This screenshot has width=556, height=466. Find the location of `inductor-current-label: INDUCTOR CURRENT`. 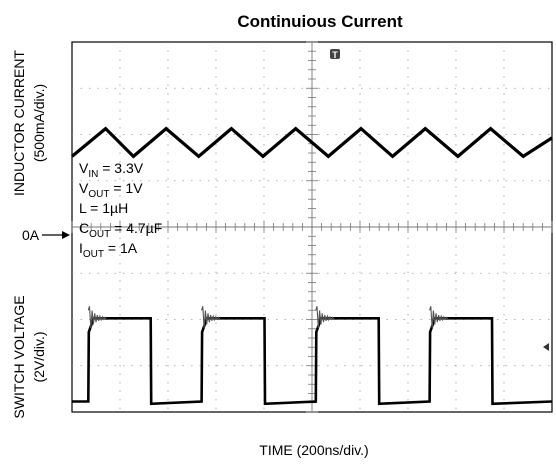

inductor-current-label: INDUCTOR CURRENT is located at coordinates (19, 123).